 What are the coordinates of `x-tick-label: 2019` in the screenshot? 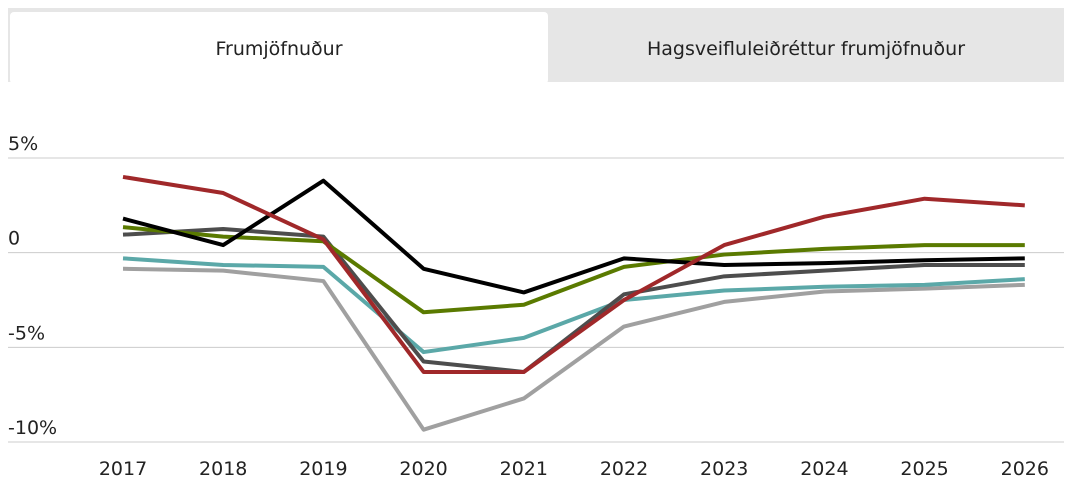 It's located at (323, 469).